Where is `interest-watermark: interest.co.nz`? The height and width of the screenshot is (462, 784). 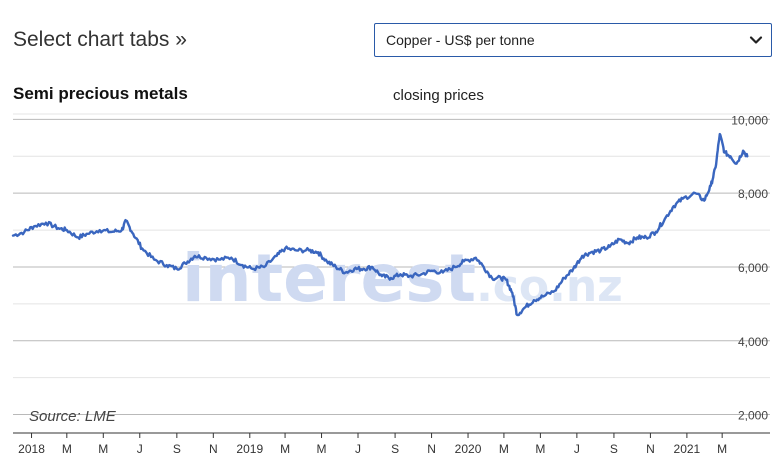 interest-watermark: interest.co.nz is located at coordinates (402, 278).